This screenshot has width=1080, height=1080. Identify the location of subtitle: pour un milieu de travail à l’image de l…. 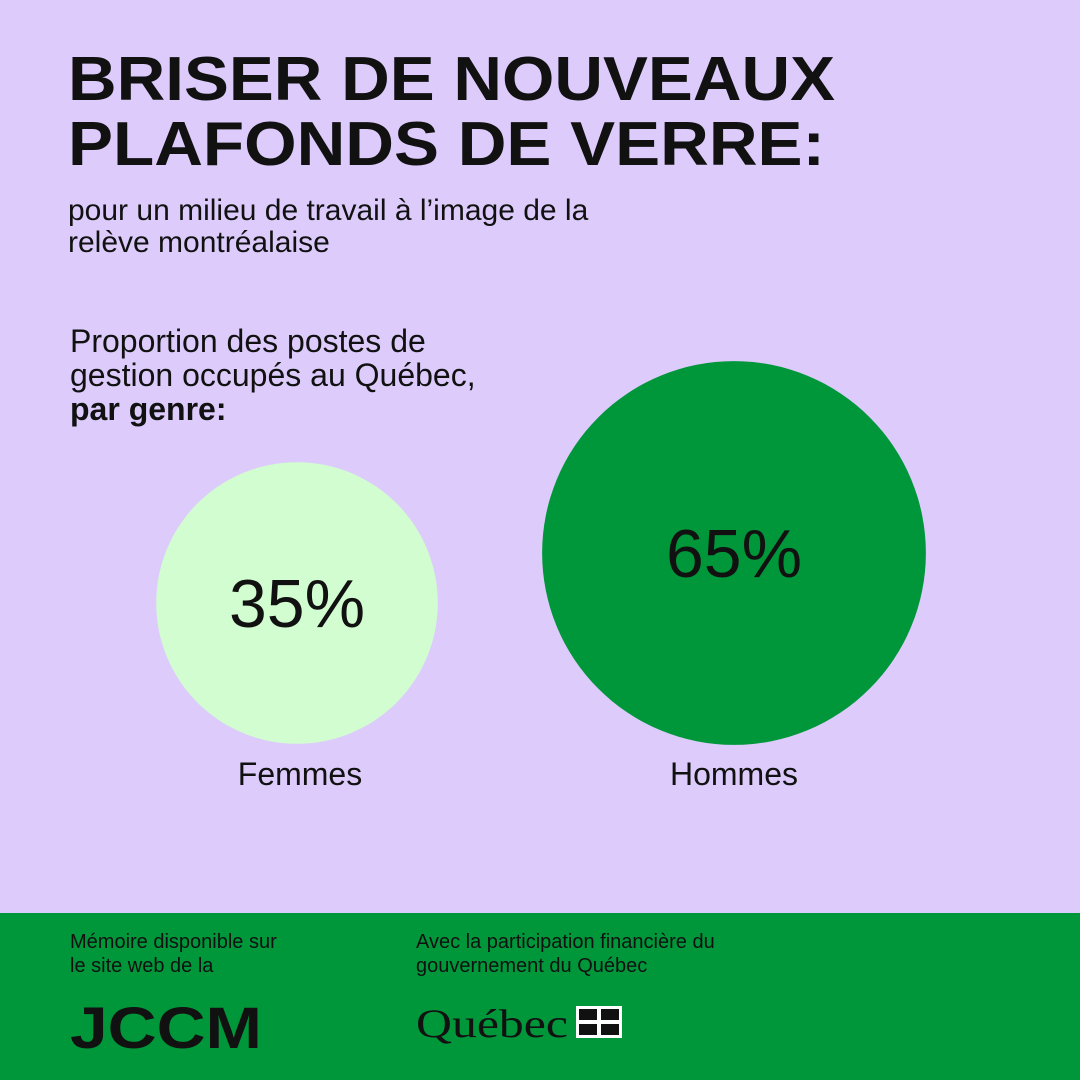
(328, 210).